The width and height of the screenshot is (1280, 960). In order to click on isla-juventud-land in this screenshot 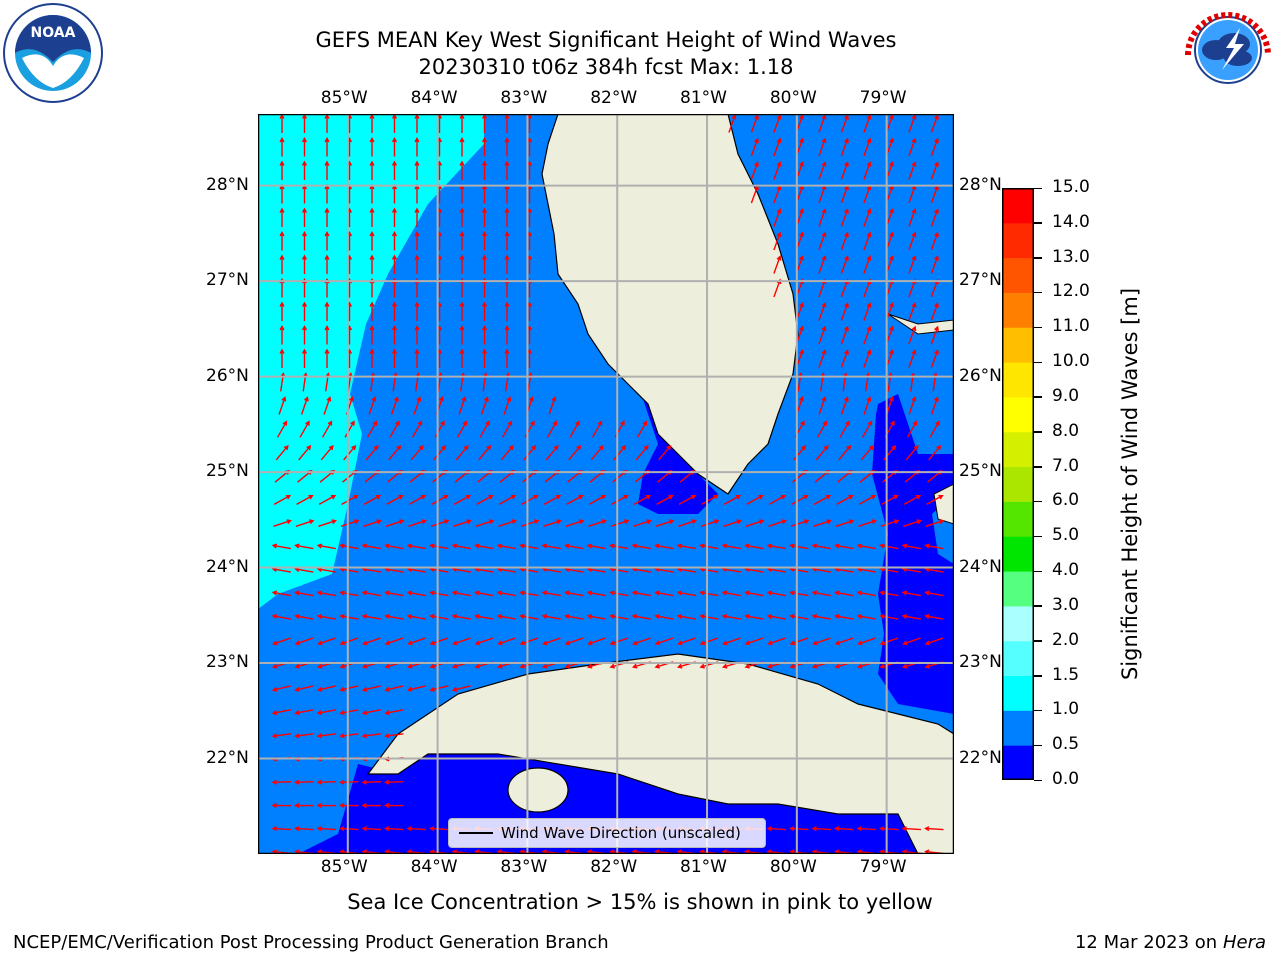, I will do `click(538, 790)`.